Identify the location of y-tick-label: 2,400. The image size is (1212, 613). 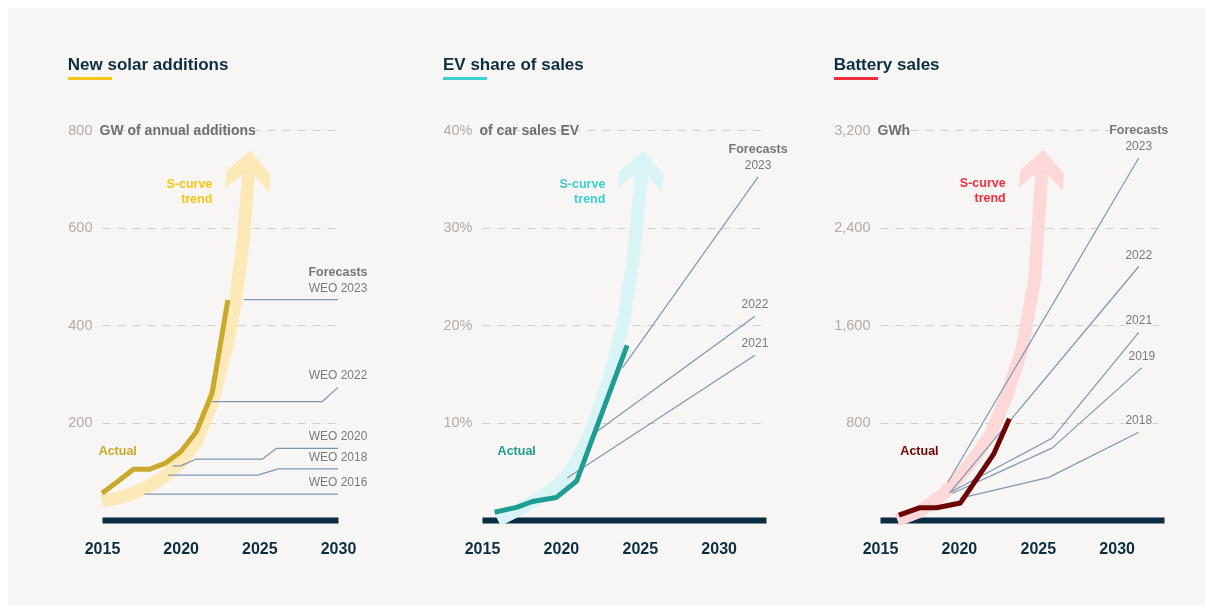
(852, 227).